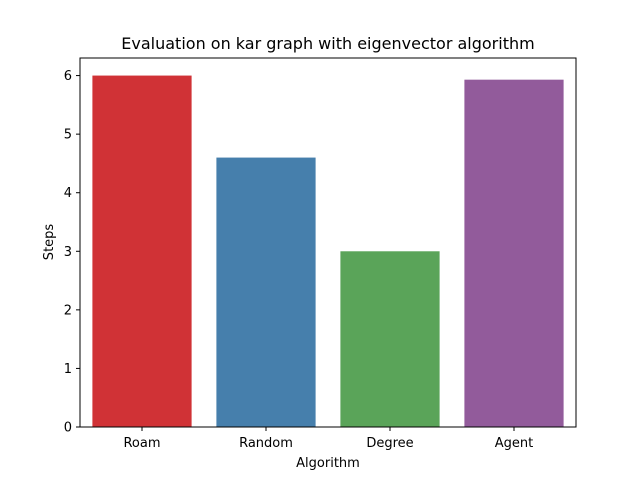 The width and height of the screenshot is (640, 480). What do you see at coordinates (142, 251) in the screenshot?
I see `bar-roam` at bounding box center [142, 251].